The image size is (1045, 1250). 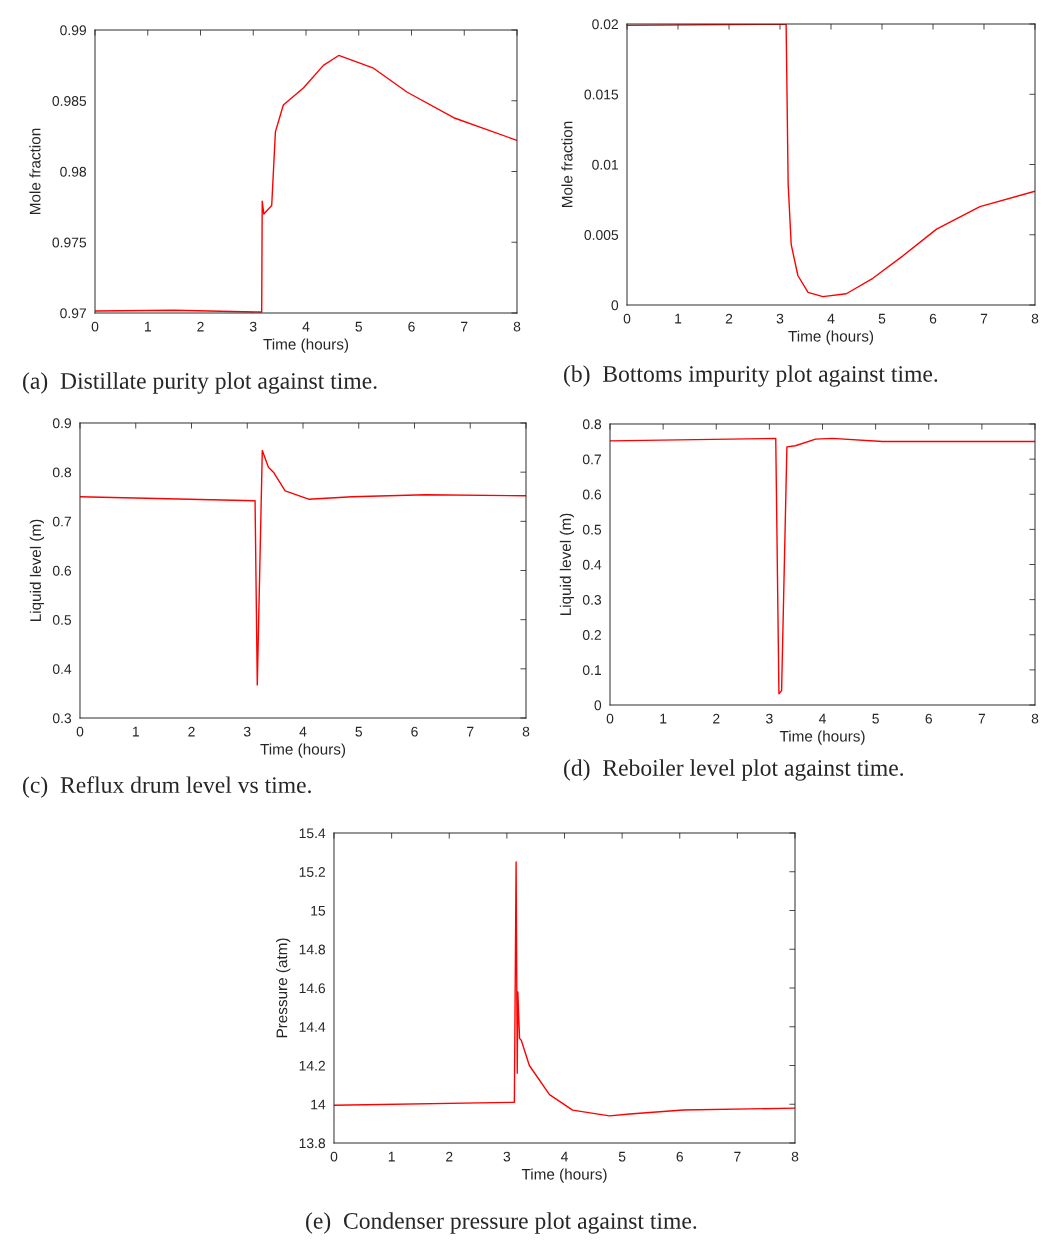 What do you see at coordinates (605, 164) in the screenshot?
I see `y-tick-label: 0.01` at bounding box center [605, 164].